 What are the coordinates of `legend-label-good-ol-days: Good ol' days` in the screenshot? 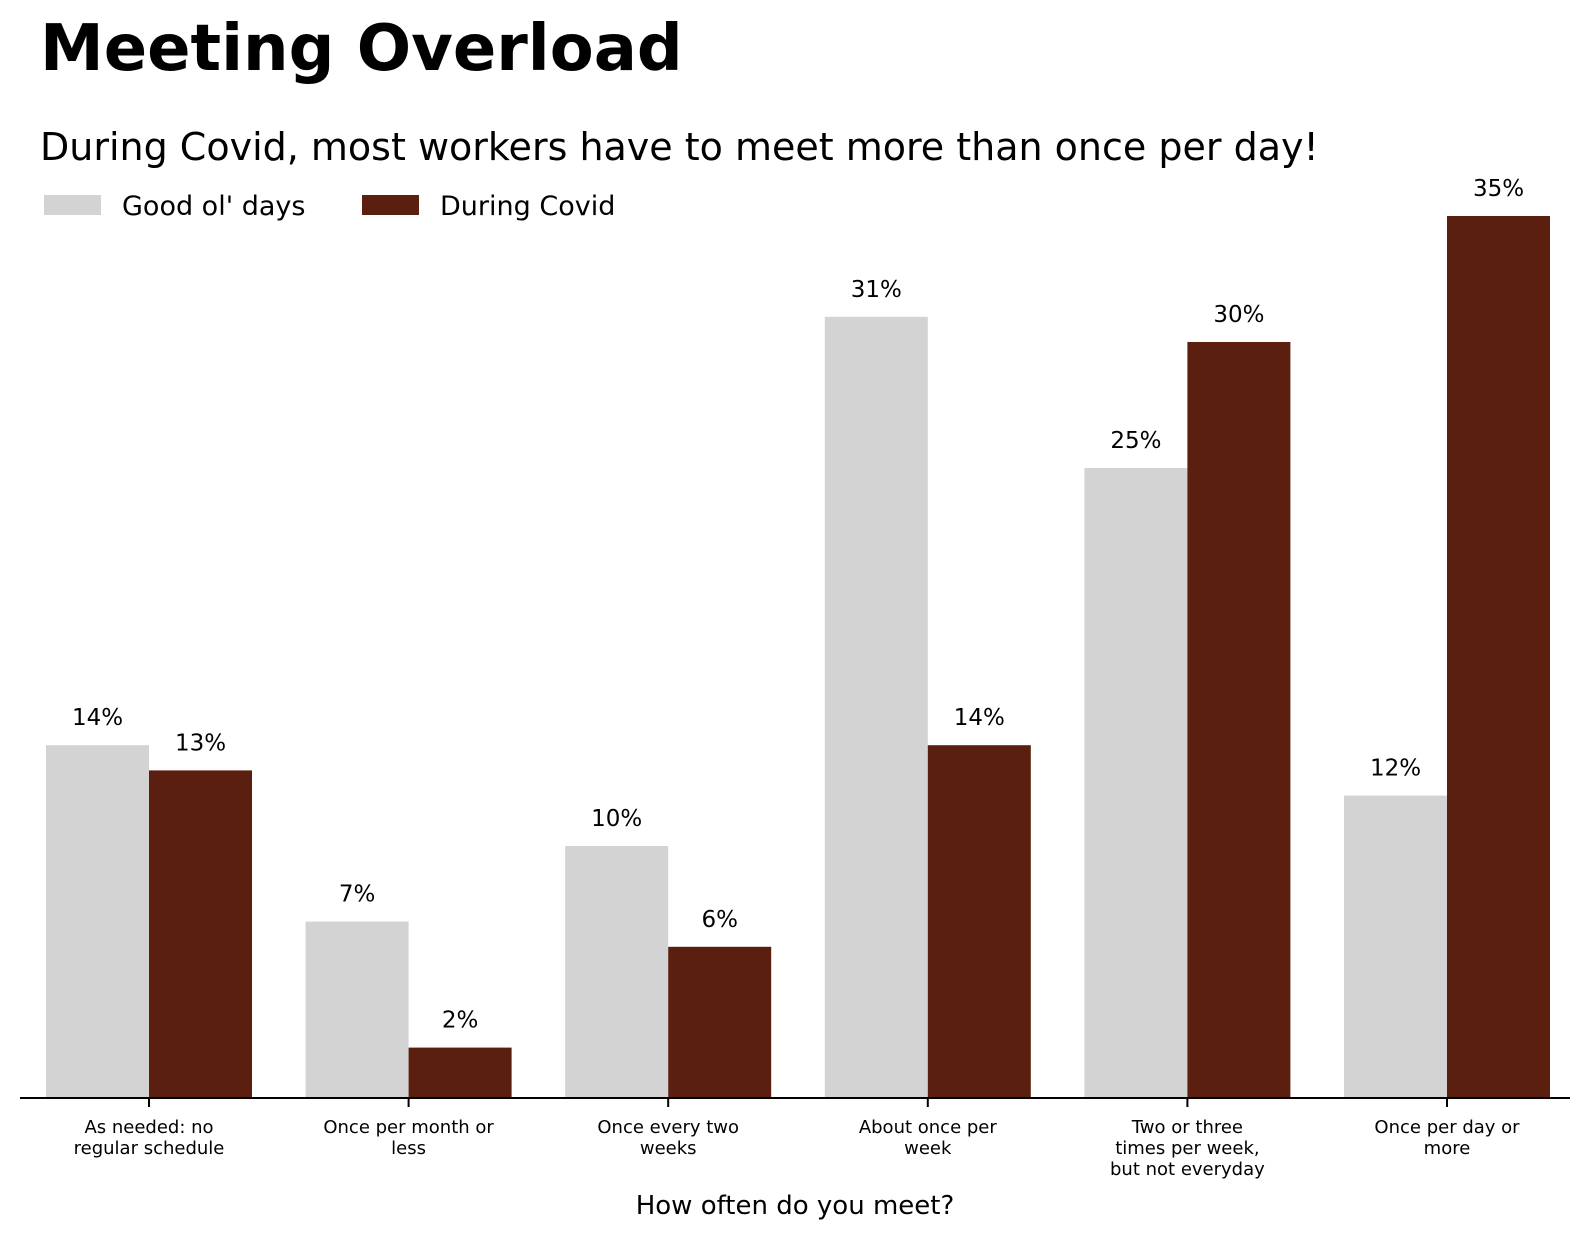 It's located at (213, 206).